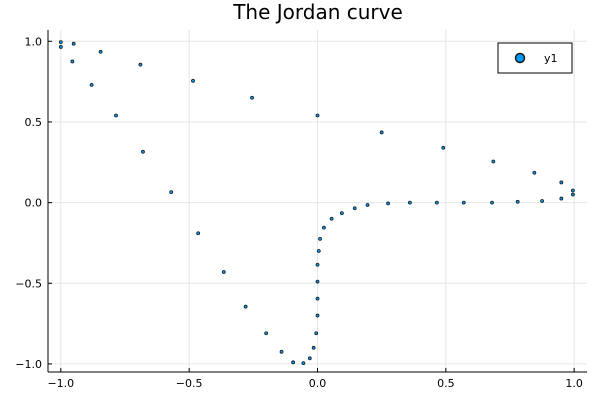 This screenshot has height=400, width=600. What do you see at coordinates (28, 364) in the screenshot?
I see `y-tick-label-0: −1.0` at bounding box center [28, 364].